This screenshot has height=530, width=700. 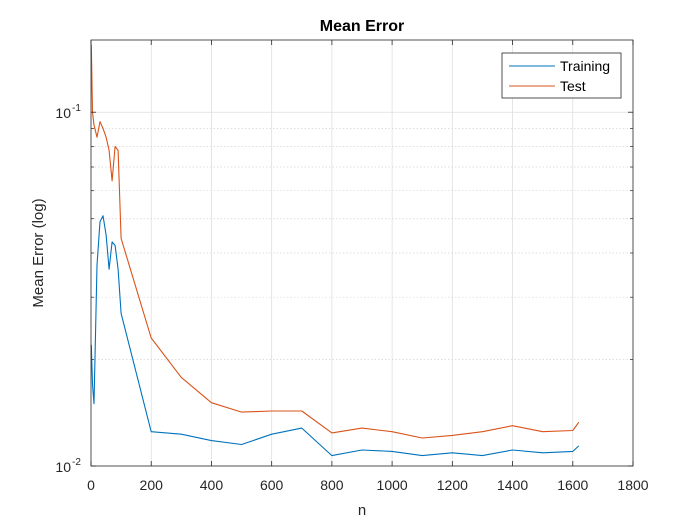 I want to click on x-tick-label: 1400, so click(x=512, y=485).